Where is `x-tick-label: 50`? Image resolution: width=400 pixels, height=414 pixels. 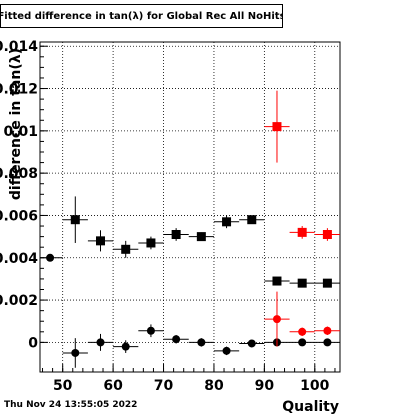 x-tick-label: 50 is located at coordinates (63, 386).